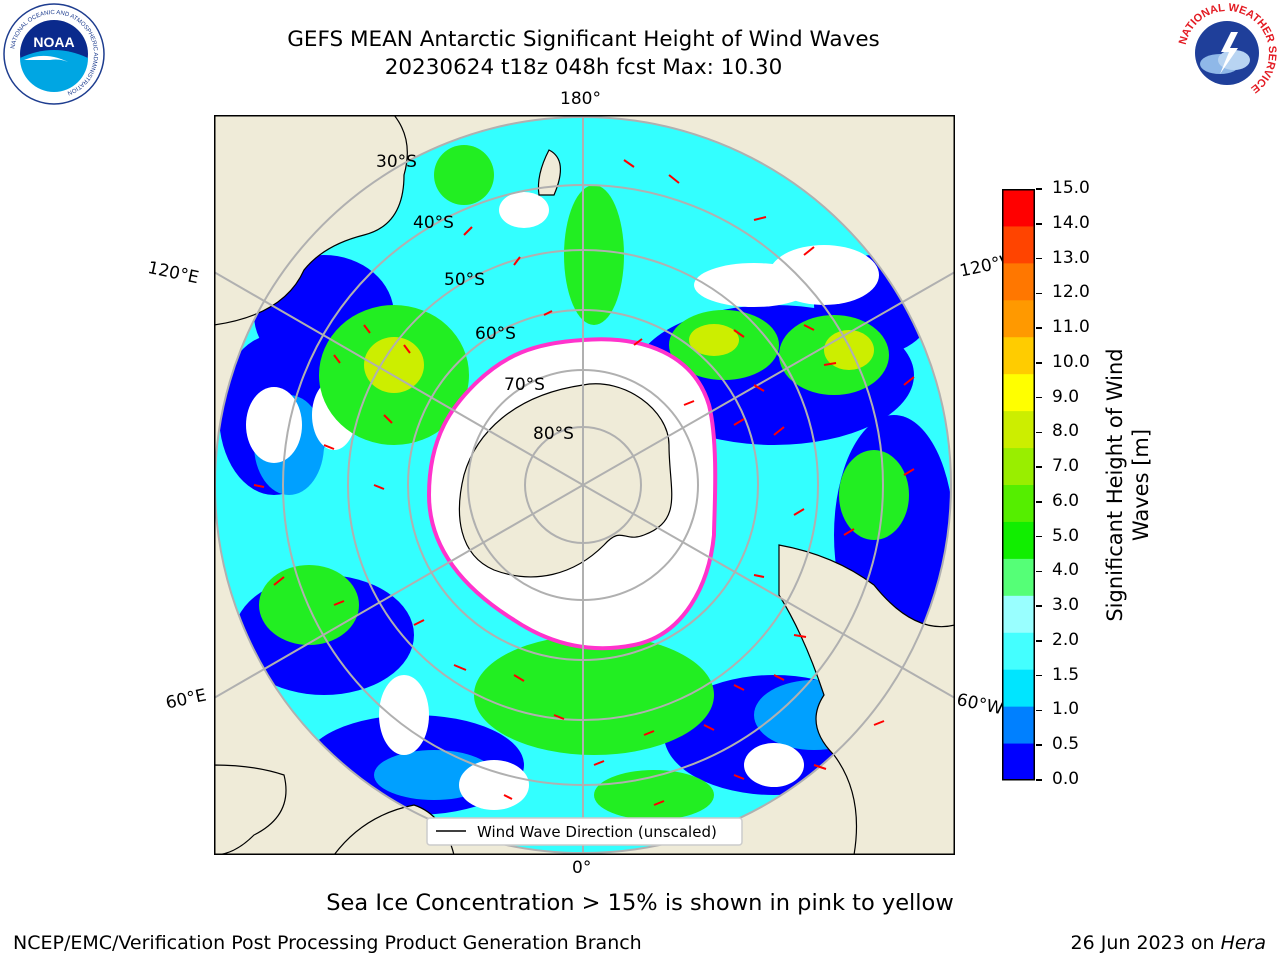 This screenshot has height=960, width=1280. What do you see at coordinates (582, 868) in the screenshot?
I see `lon-label-0: 0°` at bounding box center [582, 868].